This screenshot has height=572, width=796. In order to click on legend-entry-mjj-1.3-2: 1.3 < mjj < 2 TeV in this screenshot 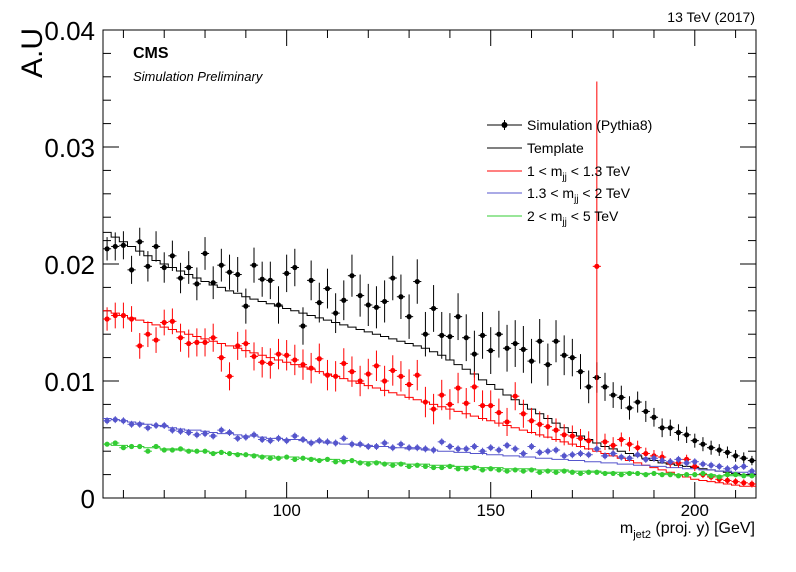, I will do `click(559, 195)`.